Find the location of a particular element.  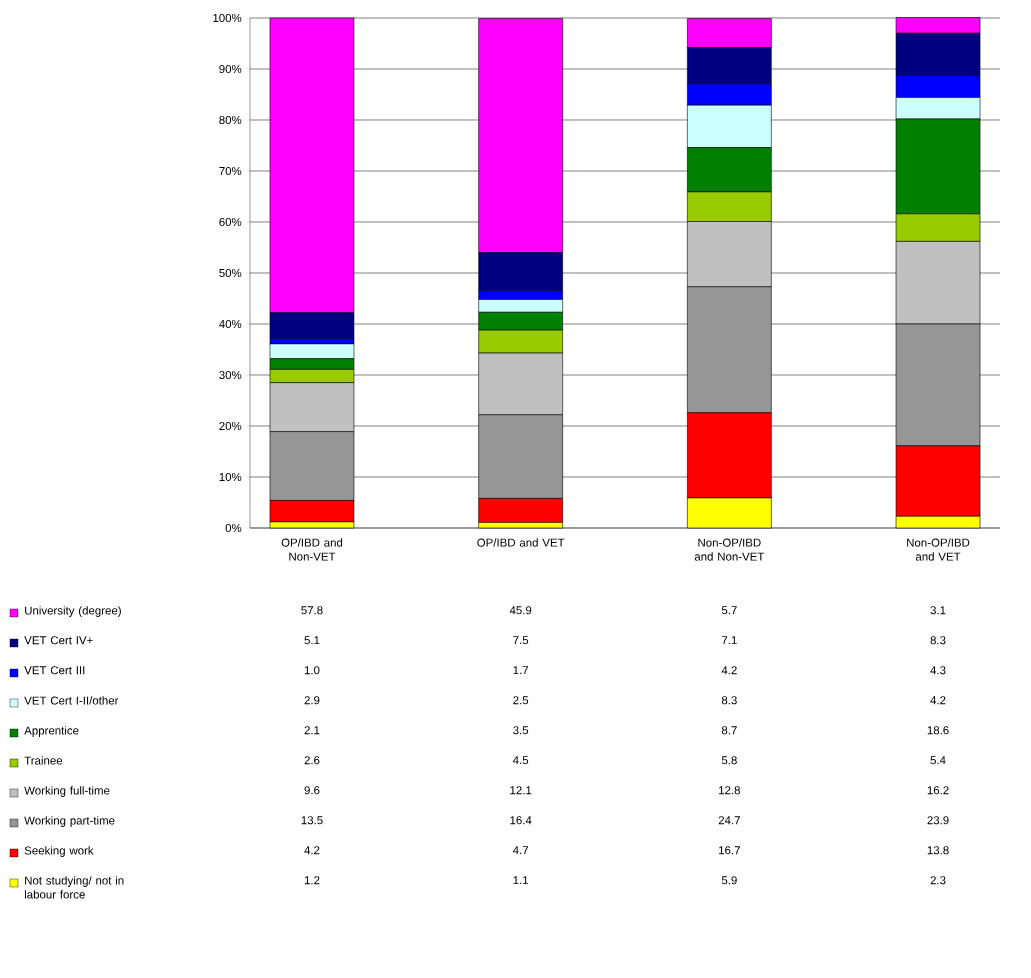

legend-label: VET Cert III is located at coordinates (54, 670).